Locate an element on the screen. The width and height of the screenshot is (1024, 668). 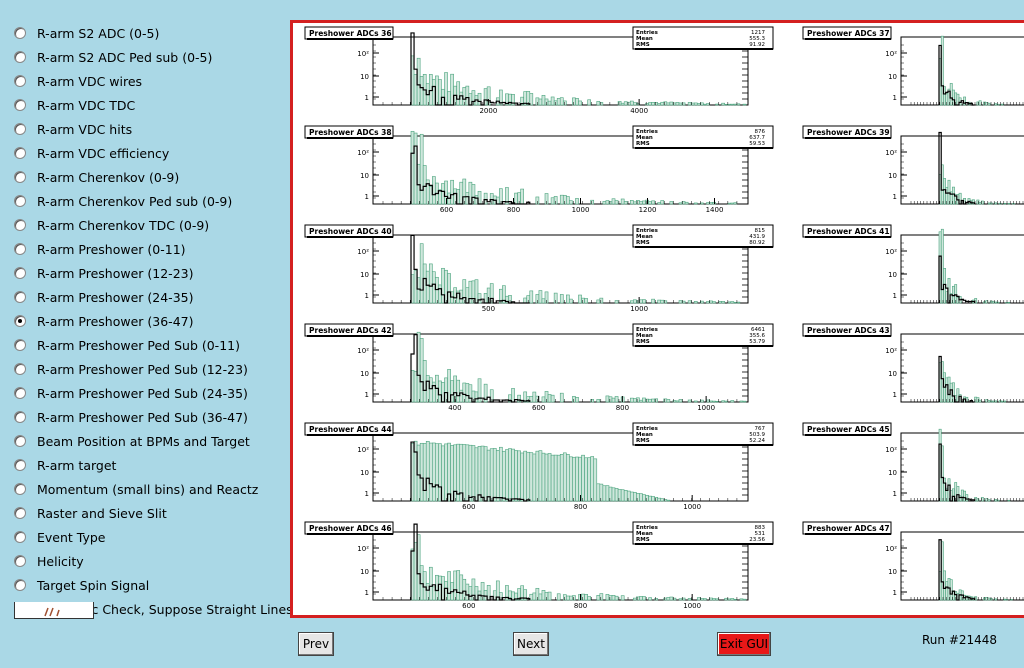
radio-option: R-arm Preshower Ped Sub (24-35) is located at coordinates (131, 393).